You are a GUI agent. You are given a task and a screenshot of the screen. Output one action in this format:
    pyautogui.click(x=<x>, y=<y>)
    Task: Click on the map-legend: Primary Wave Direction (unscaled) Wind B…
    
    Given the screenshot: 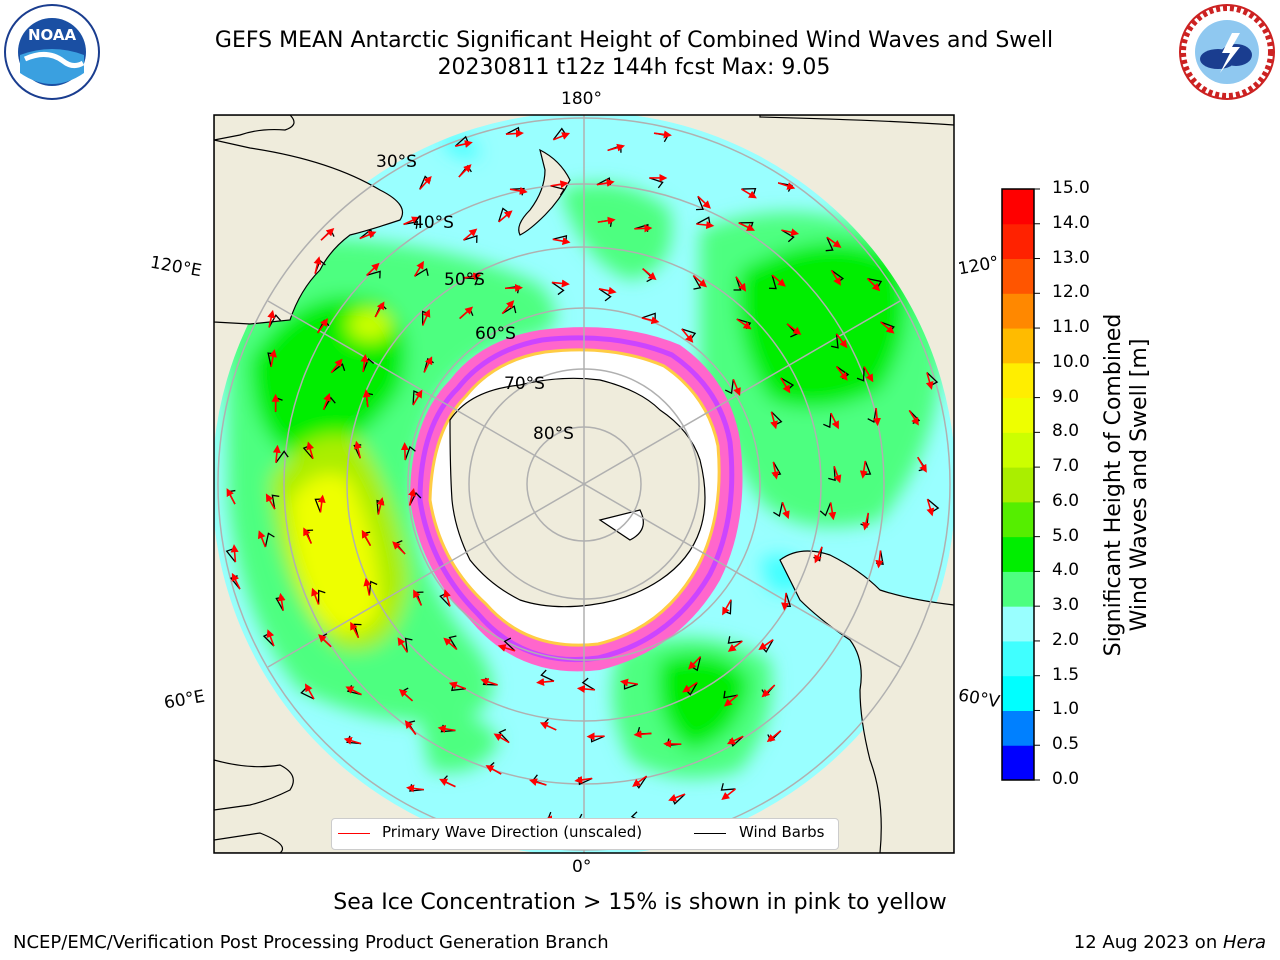 What is the action you would take?
    pyautogui.click(x=585, y=834)
    